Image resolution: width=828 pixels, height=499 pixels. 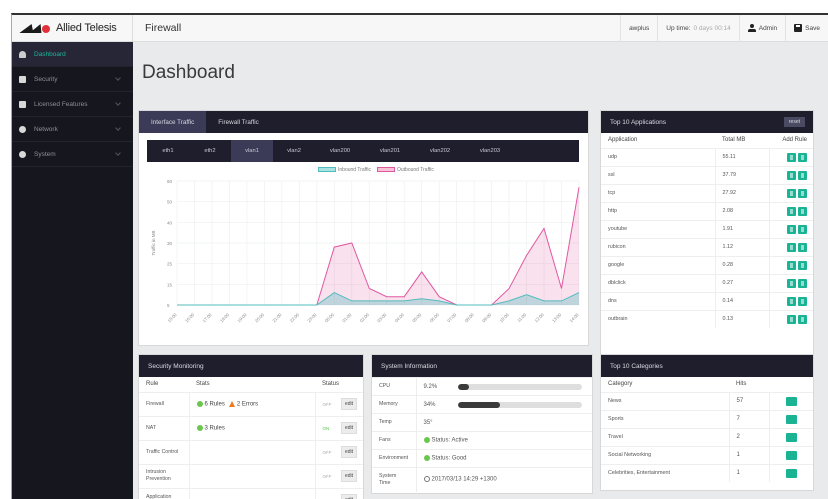 I want to click on tab-firewall-traffic: Firewall Traffic, so click(x=238, y=122).